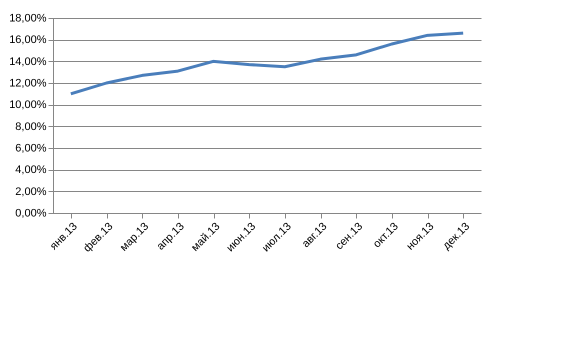  I want to click on line-series, so click(267, 64).